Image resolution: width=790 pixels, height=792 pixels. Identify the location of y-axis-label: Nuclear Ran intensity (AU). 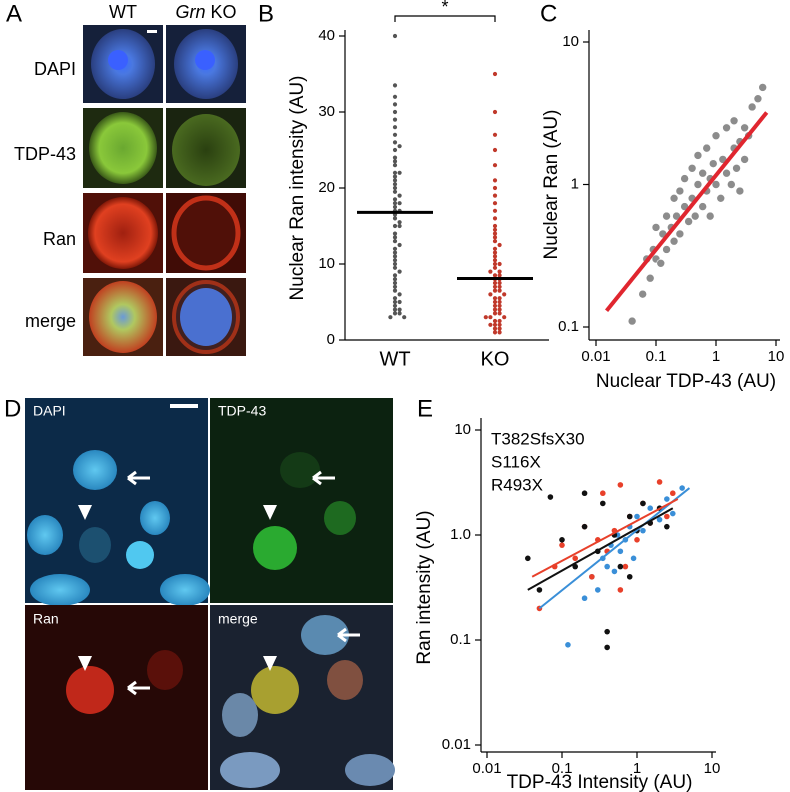
(297, 188).